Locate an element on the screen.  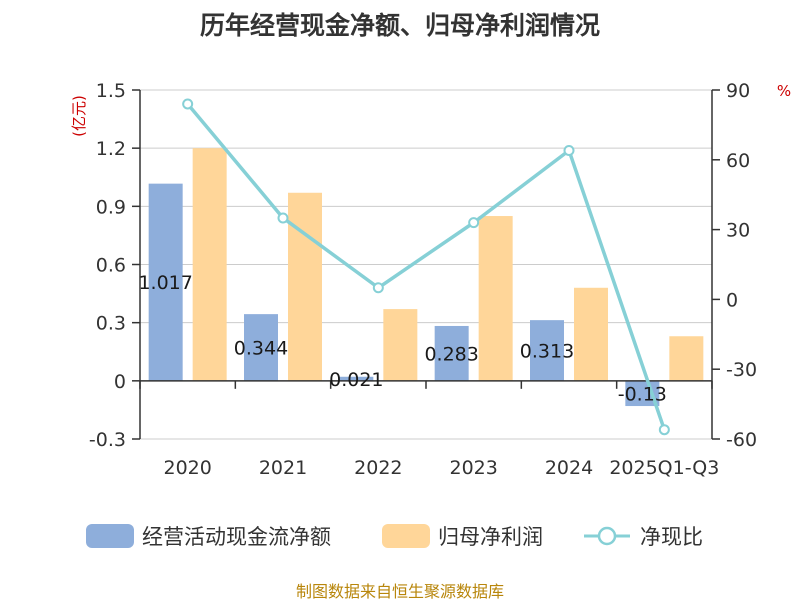
source-footer: 制图数据来自恒生聚源数据库 is located at coordinates (399, 591).